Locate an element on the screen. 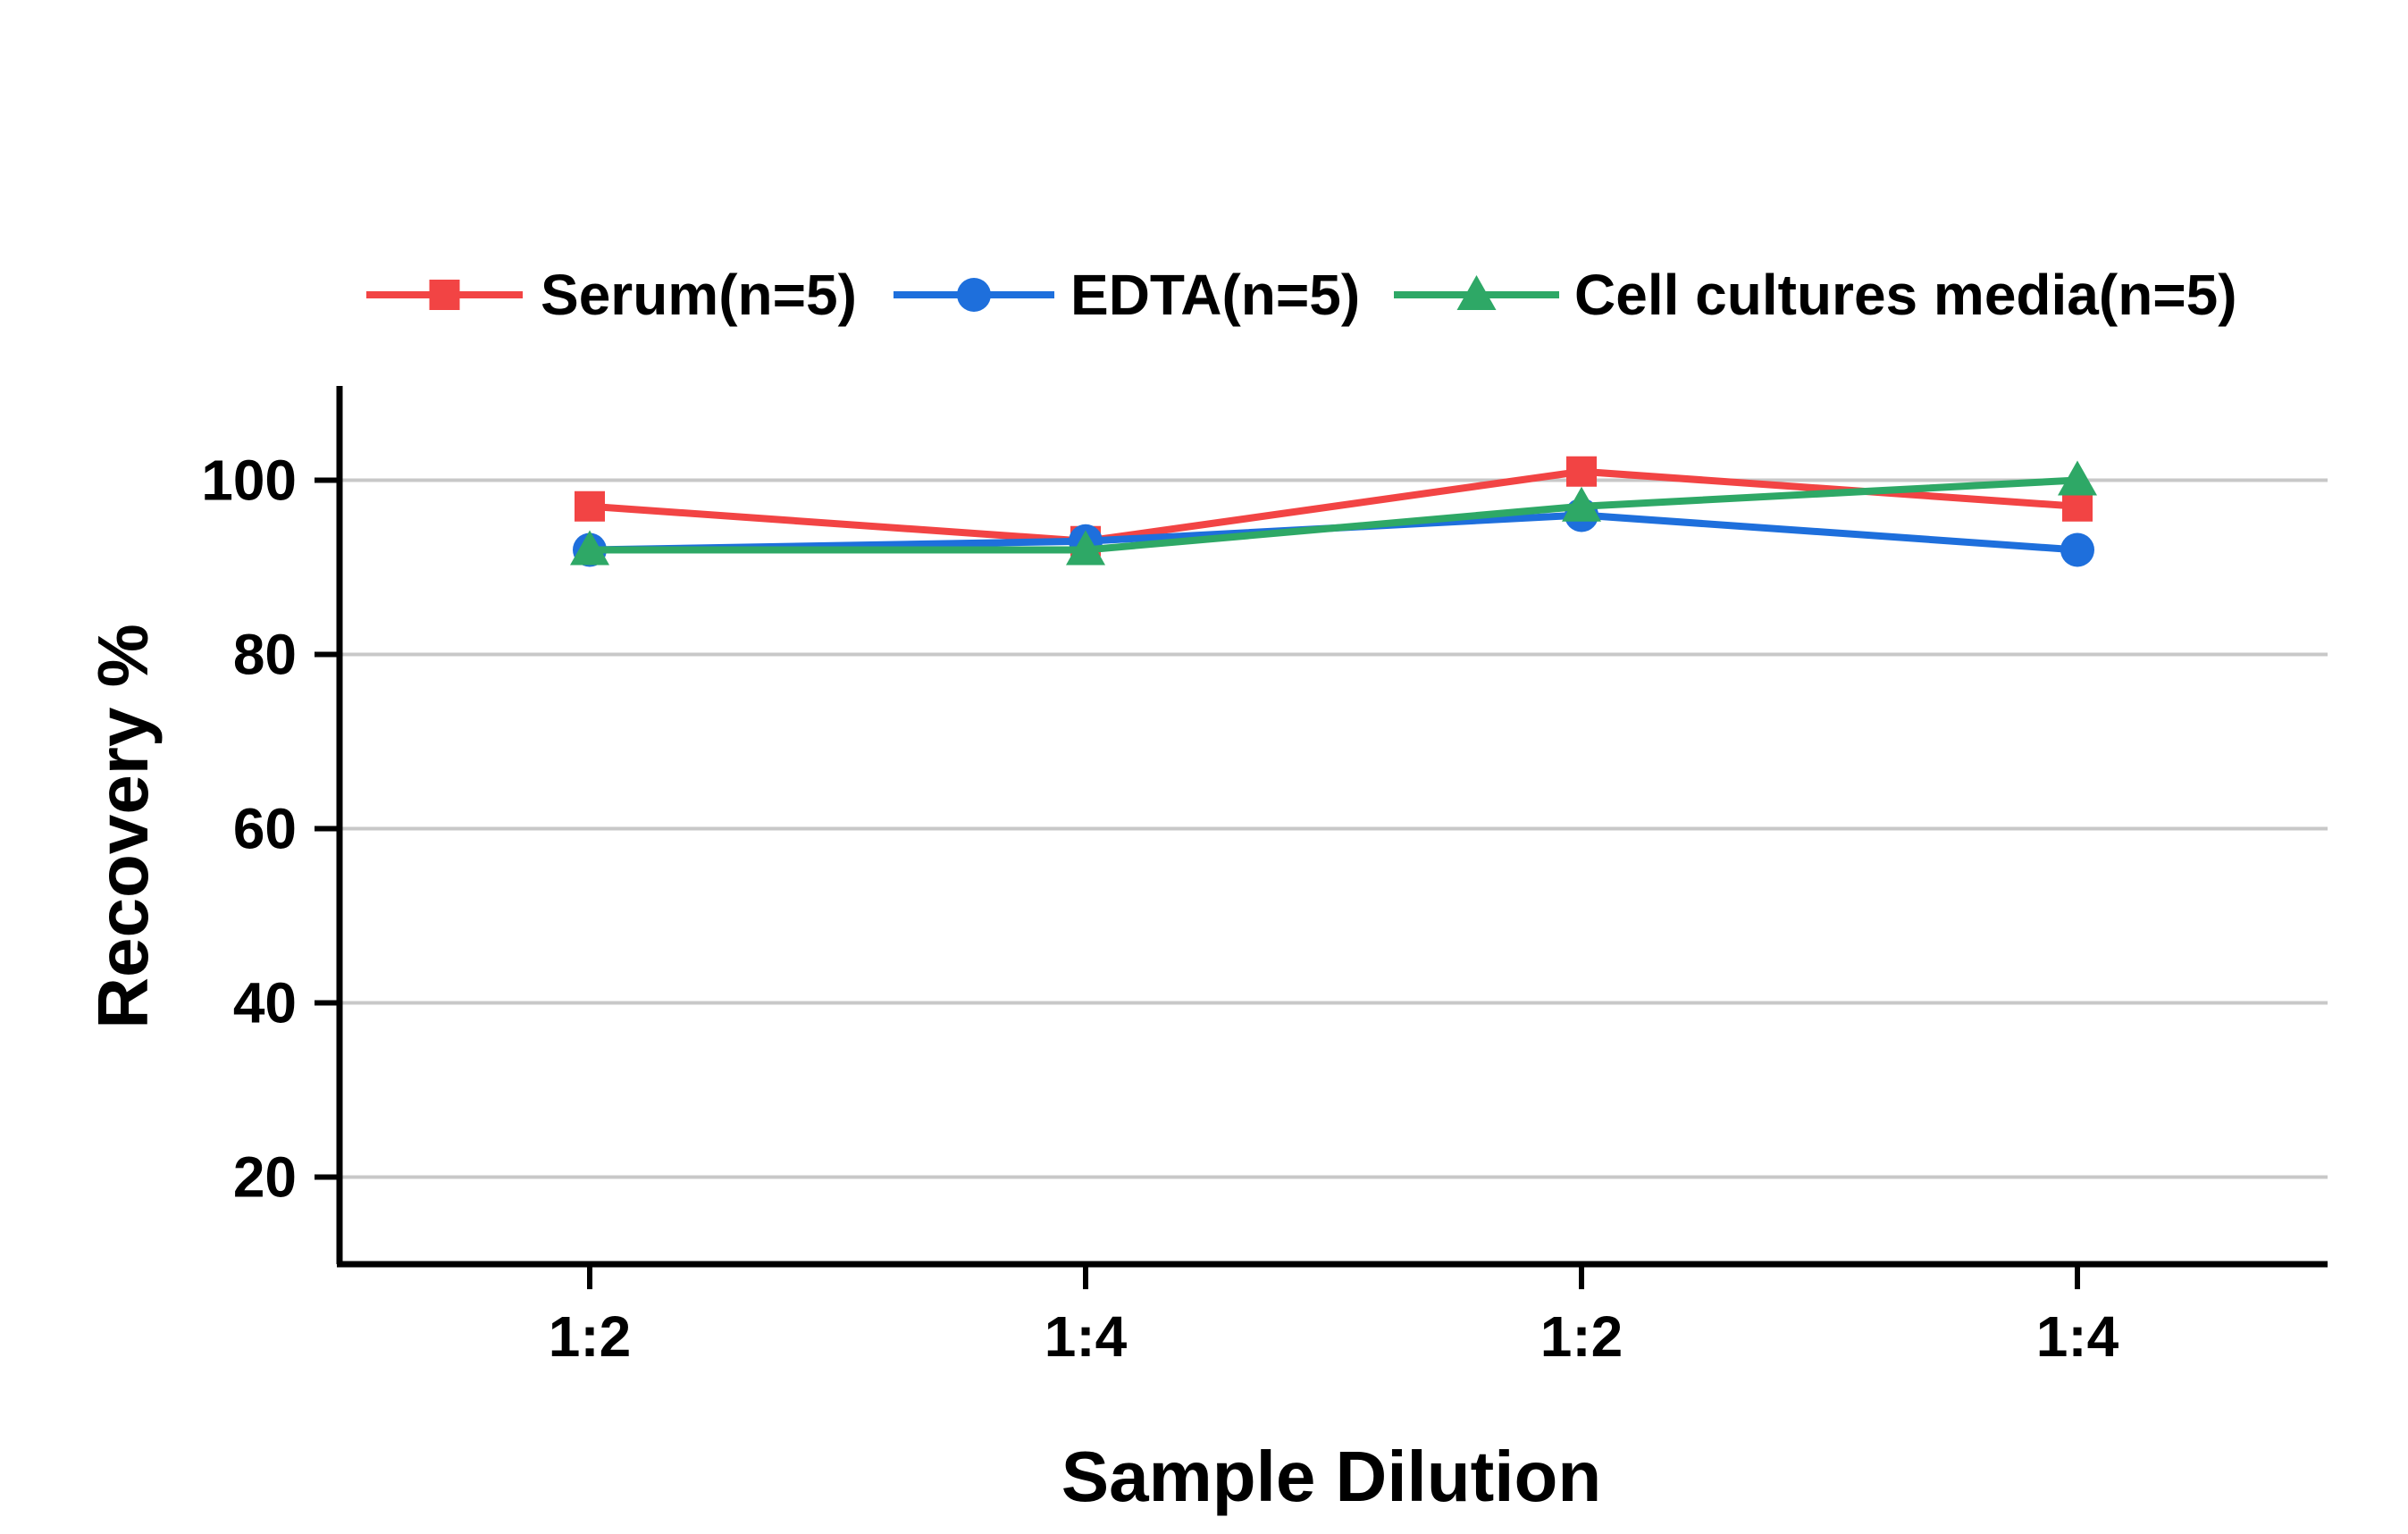  y-tick-label: 100 is located at coordinates (249, 480).